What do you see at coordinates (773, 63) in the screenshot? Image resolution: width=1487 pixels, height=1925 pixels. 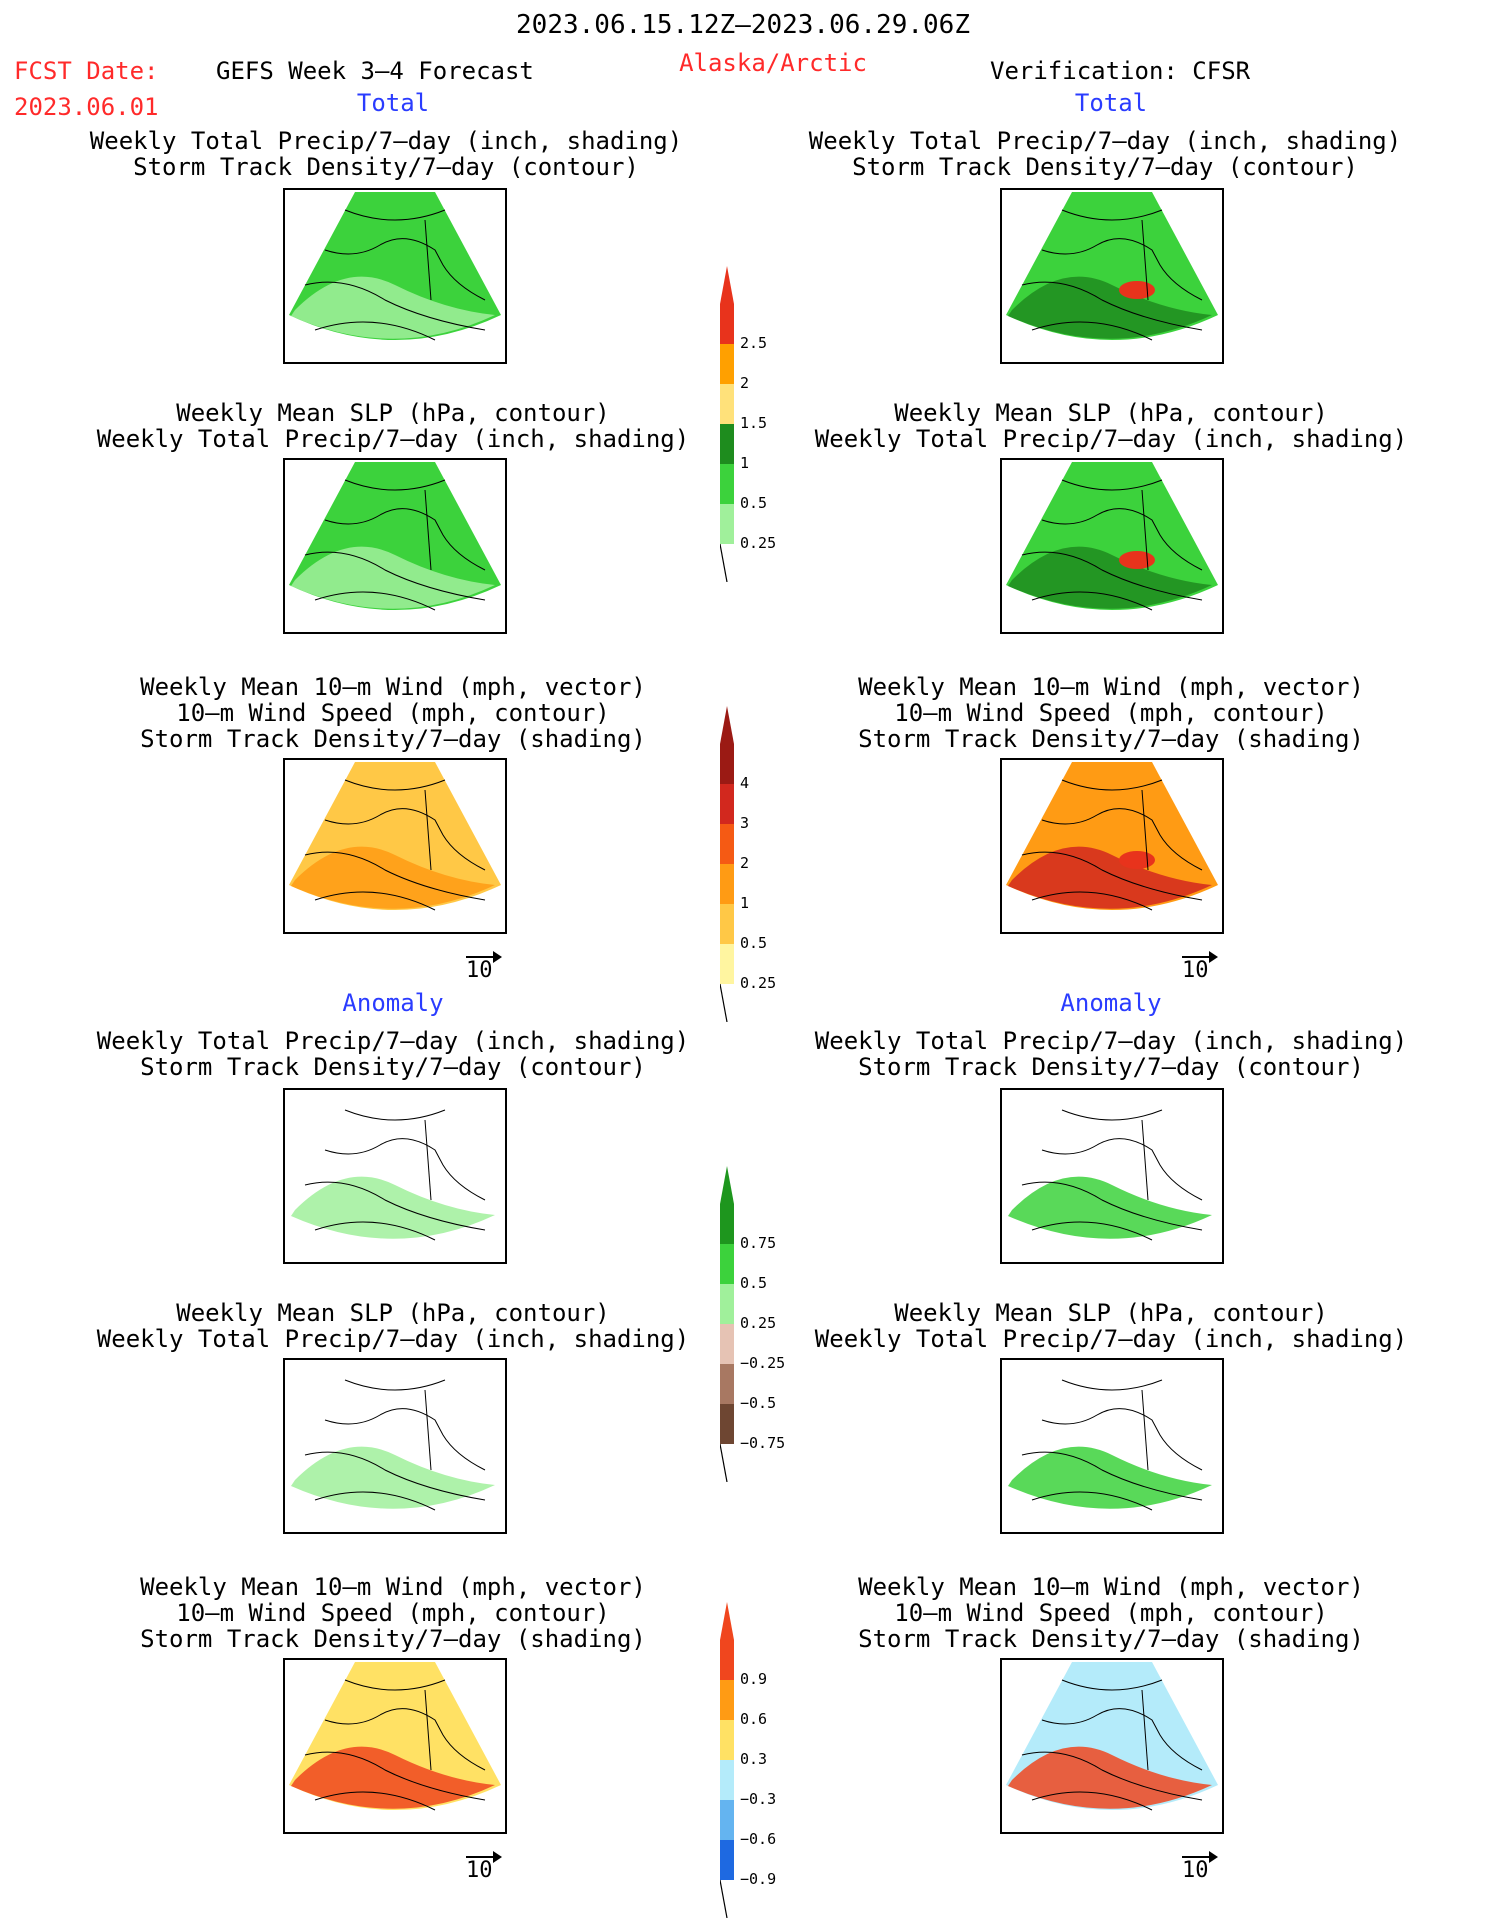 I see `region-title: Alaska/Arctic` at bounding box center [773, 63].